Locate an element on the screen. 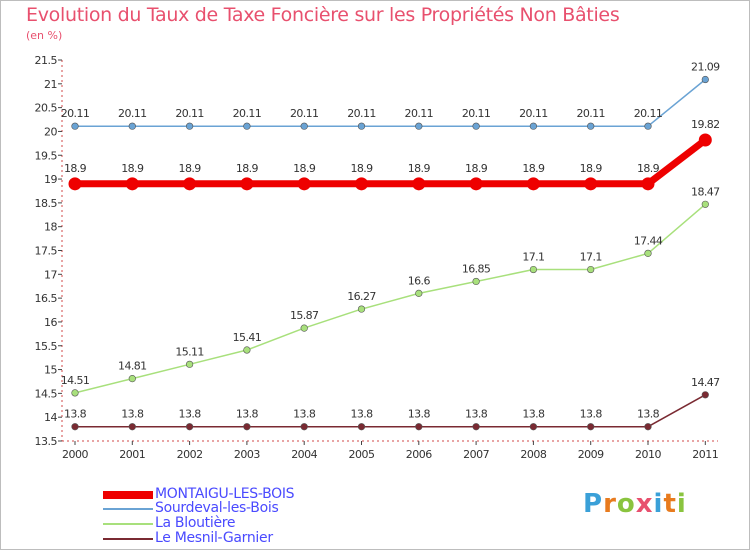 Image resolution: width=750 pixels, height=550 pixels. y-tick-label: 18 is located at coordinates (50, 227).